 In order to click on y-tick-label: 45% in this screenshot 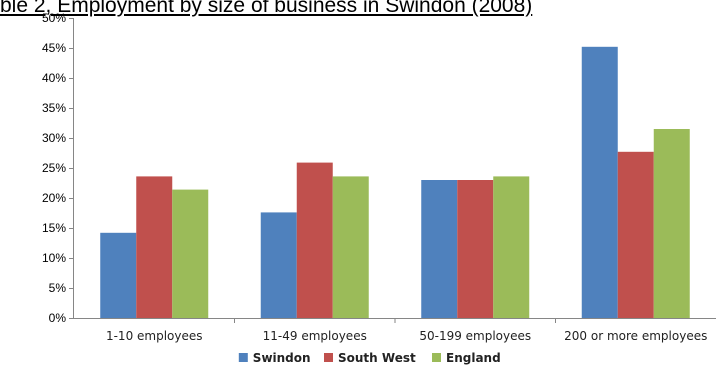, I will do `click(54, 48)`.